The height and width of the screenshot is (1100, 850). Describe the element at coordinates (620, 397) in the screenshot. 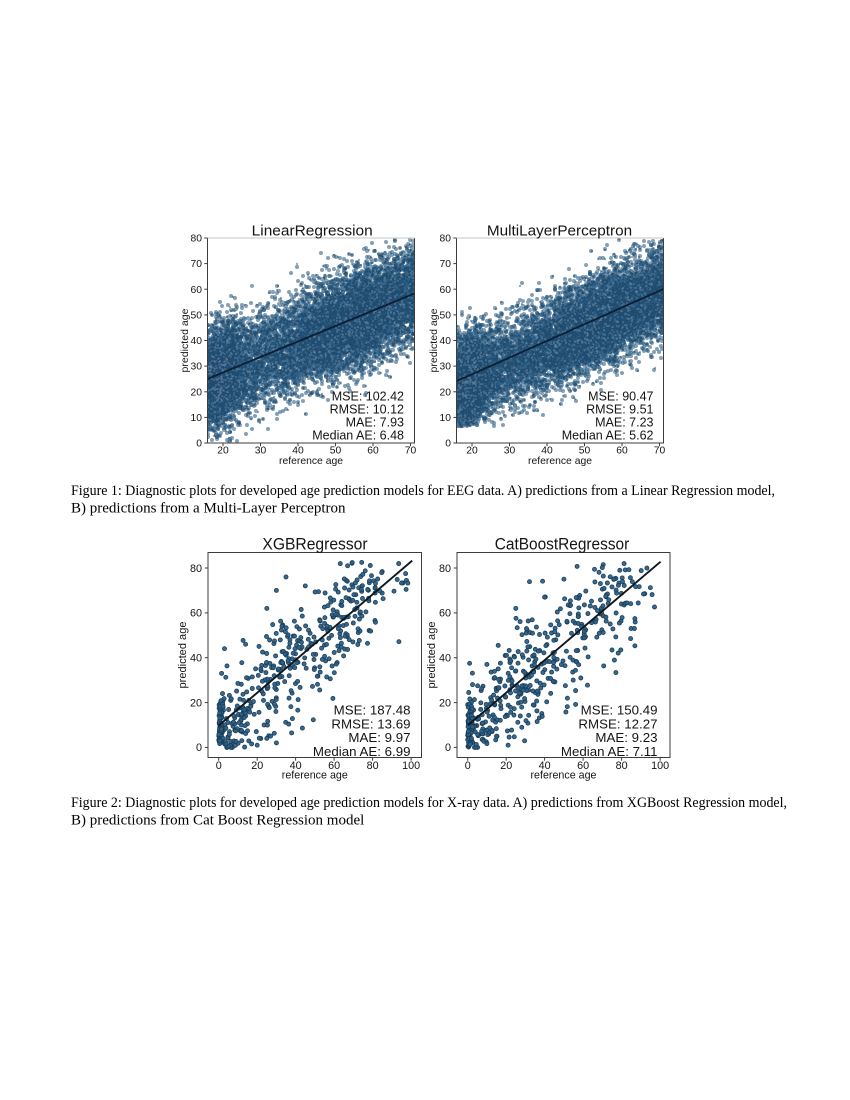

I see `svg-text: MSE: 90.47` at that location.